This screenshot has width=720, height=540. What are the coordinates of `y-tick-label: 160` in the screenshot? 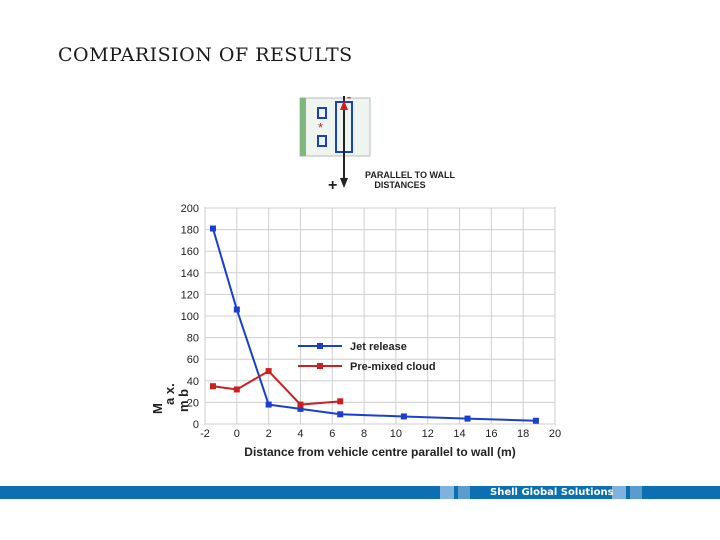 It's located at (190, 252).